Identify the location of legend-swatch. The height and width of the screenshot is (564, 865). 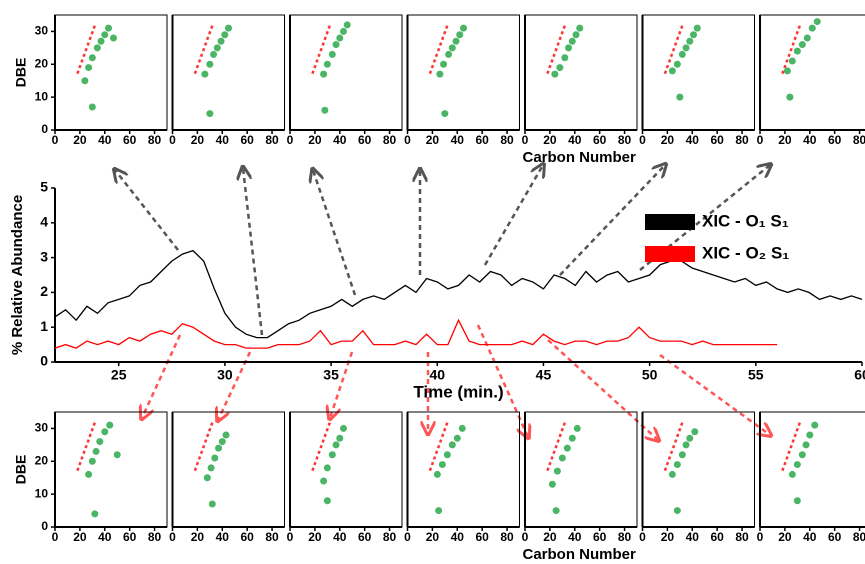
(670, 222).